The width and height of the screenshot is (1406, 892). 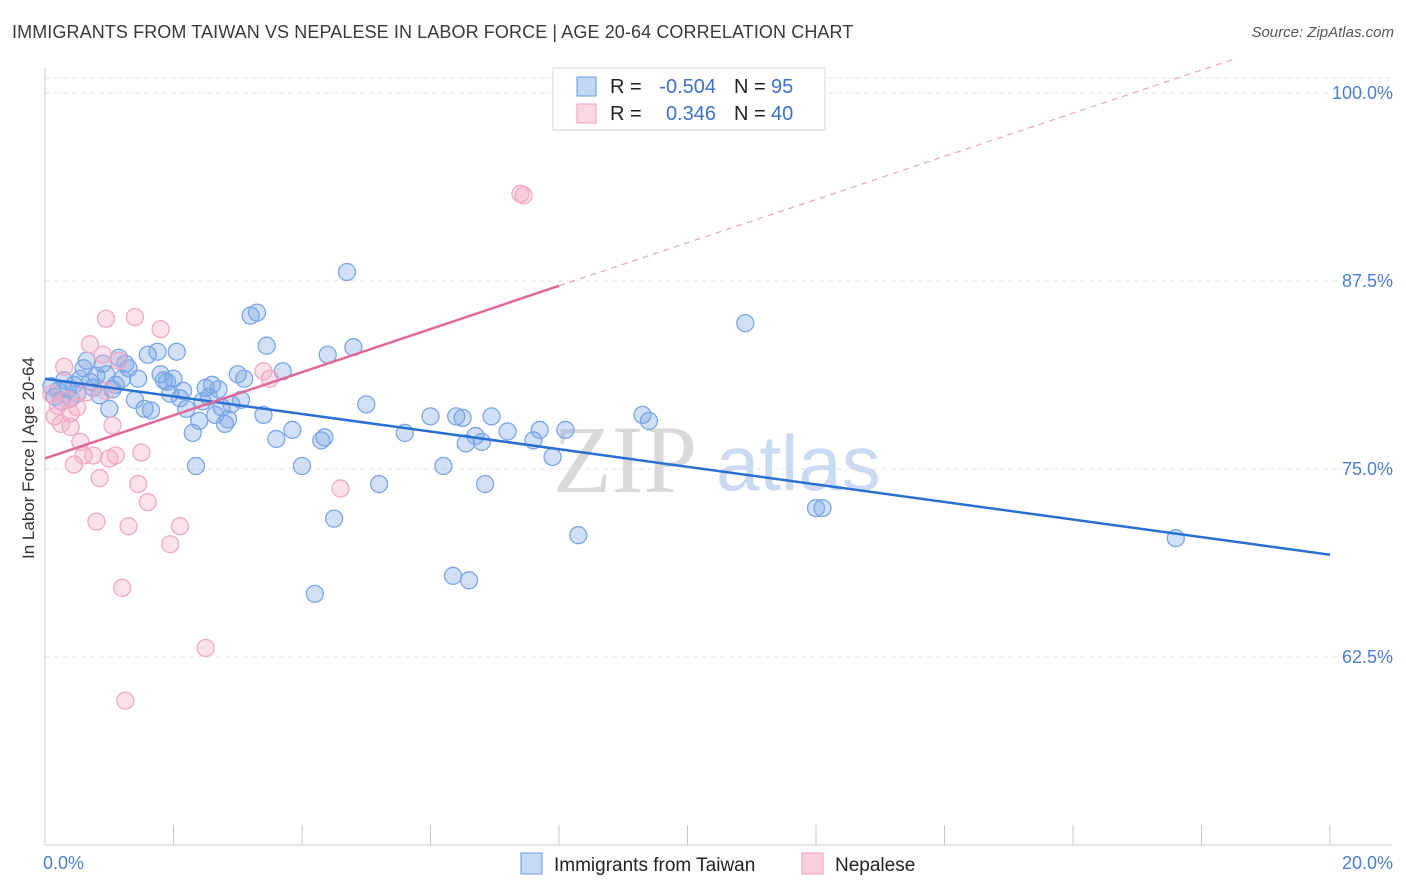 I want to click on series-label: Nepalese, so click(x=875, y=865).